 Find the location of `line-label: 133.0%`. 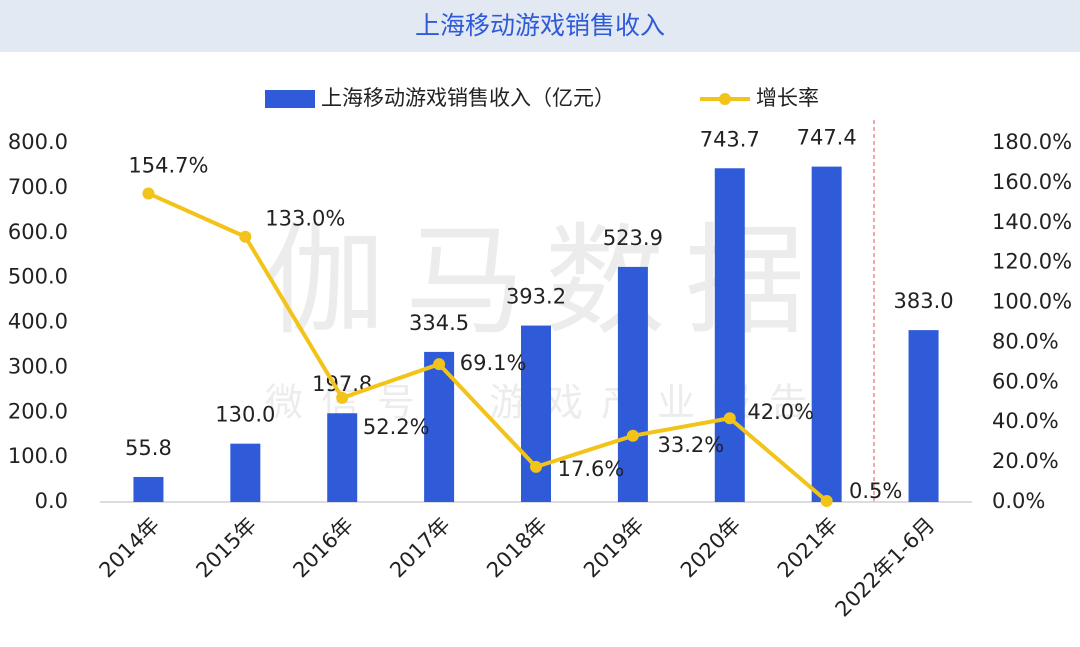

line-label: 133.0% is located at coordinates (305, 219).